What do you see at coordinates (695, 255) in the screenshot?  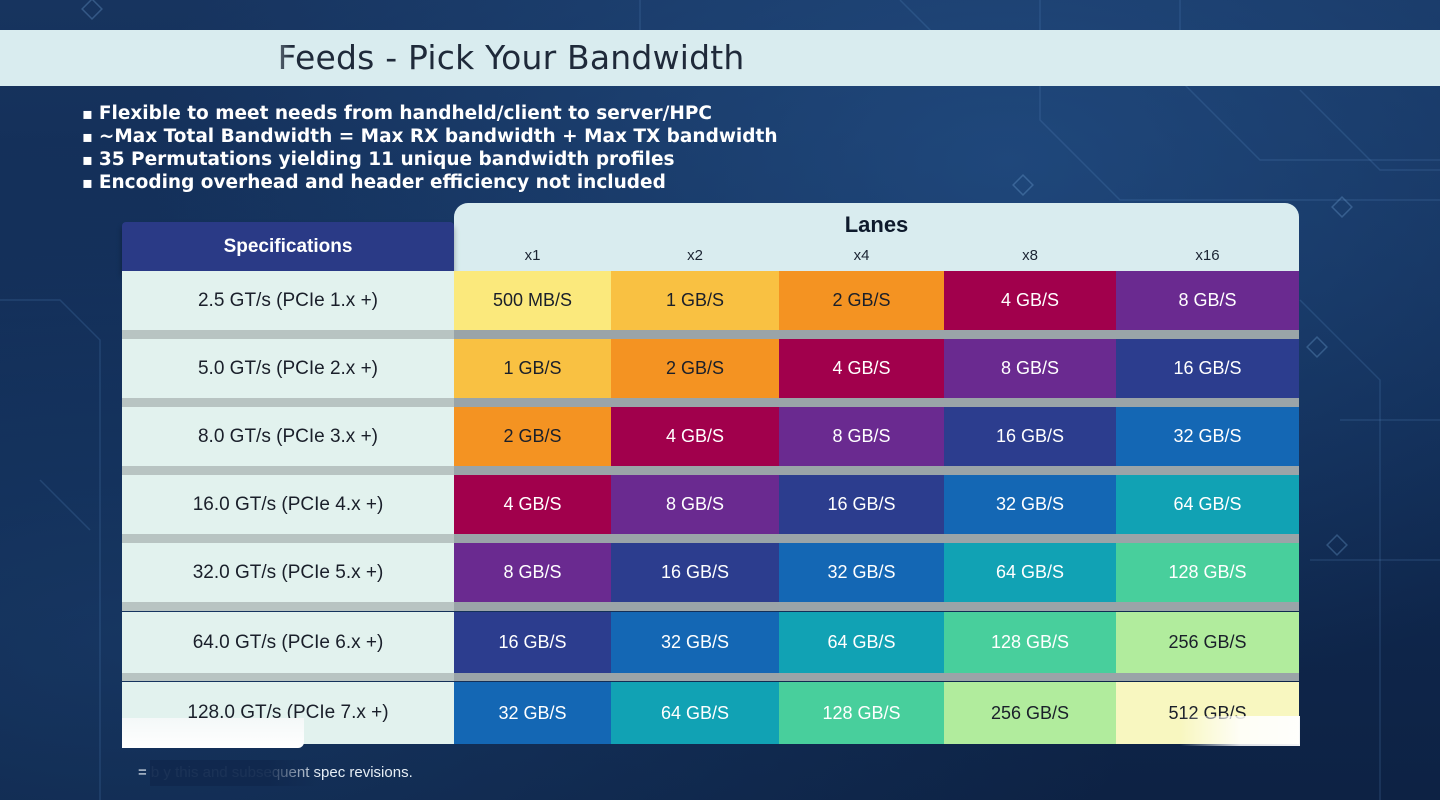 I see `lane-label-x2: x2` at bounding box center [695, 255].